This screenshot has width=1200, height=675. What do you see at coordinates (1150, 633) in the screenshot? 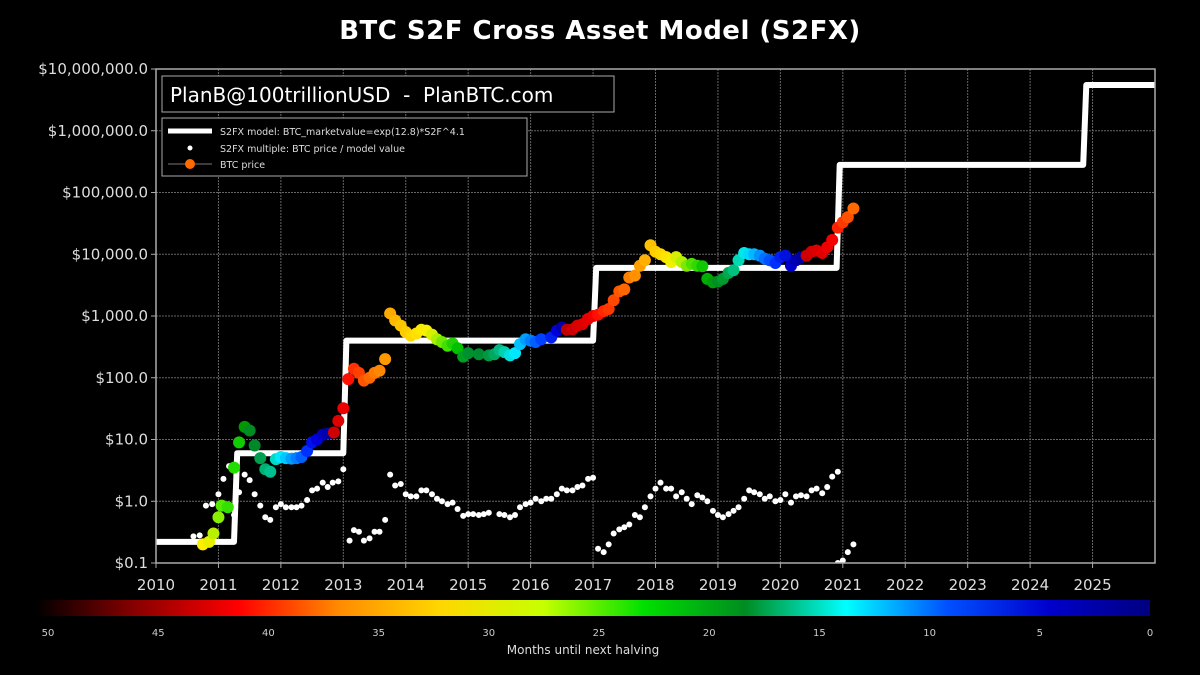
I see `colorbar-tick-label: 0` at bounding box center [1150, 633].